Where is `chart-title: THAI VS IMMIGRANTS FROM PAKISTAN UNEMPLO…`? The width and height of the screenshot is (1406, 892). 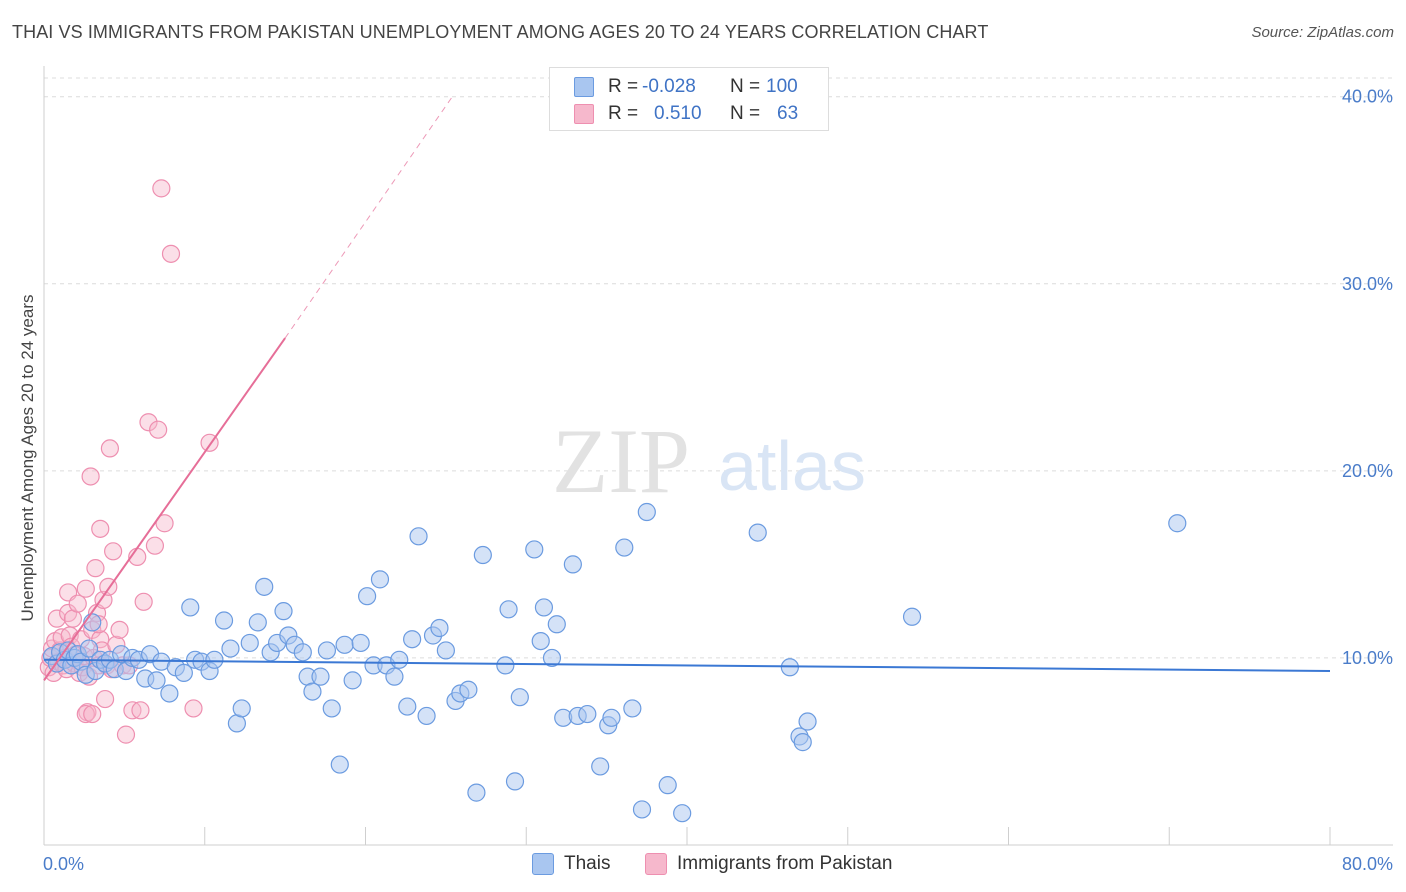
chart-title: THAI VS IMMIGRANTS FROM PAKISTAN UNEMPLO… is located at coordinates (500, 32).